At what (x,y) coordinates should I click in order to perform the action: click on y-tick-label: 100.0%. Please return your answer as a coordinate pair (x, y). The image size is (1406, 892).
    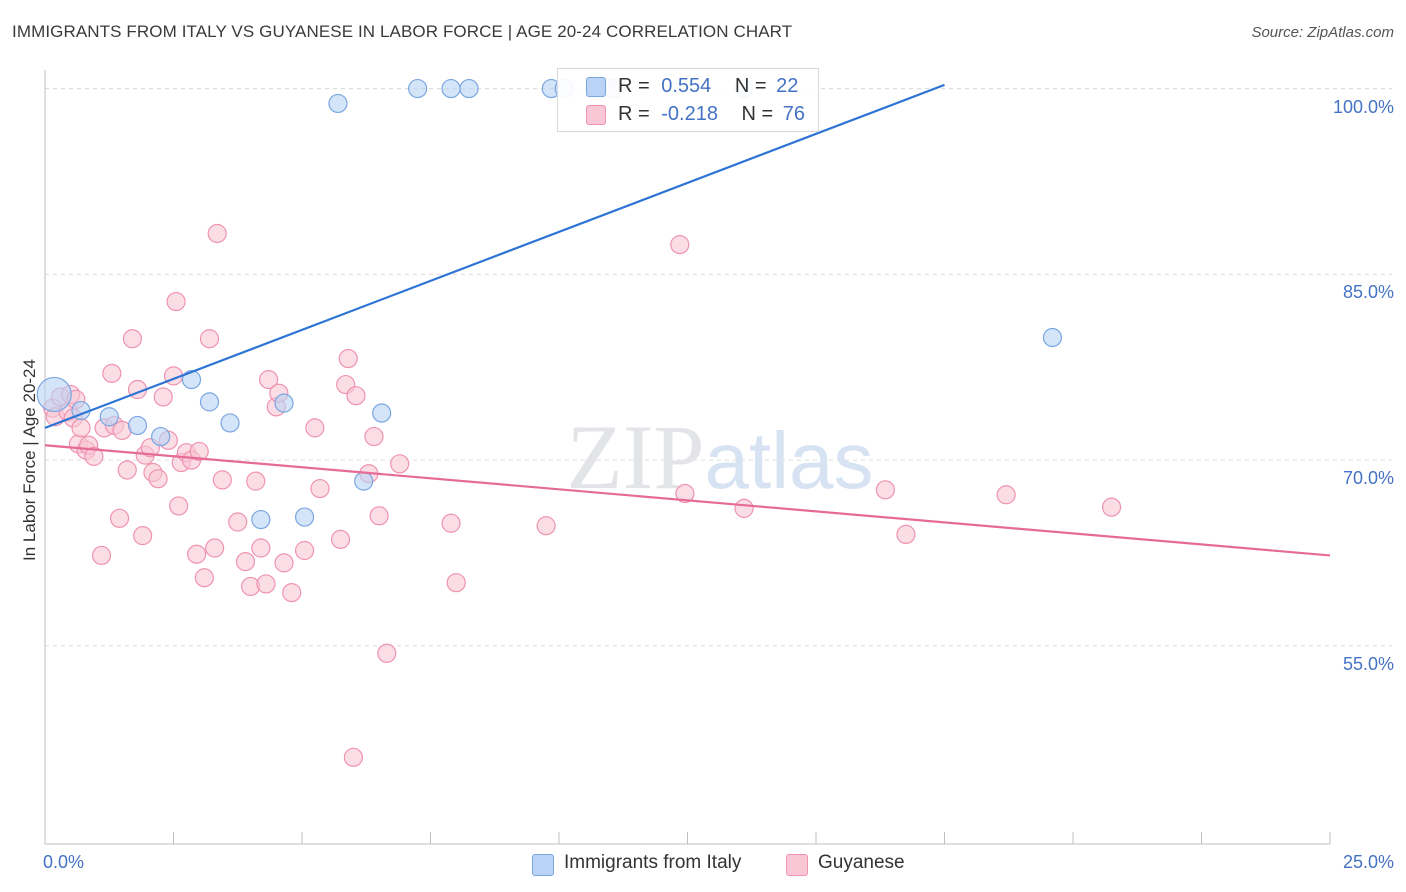
    Looking at the image, I should click on (1363, 106).